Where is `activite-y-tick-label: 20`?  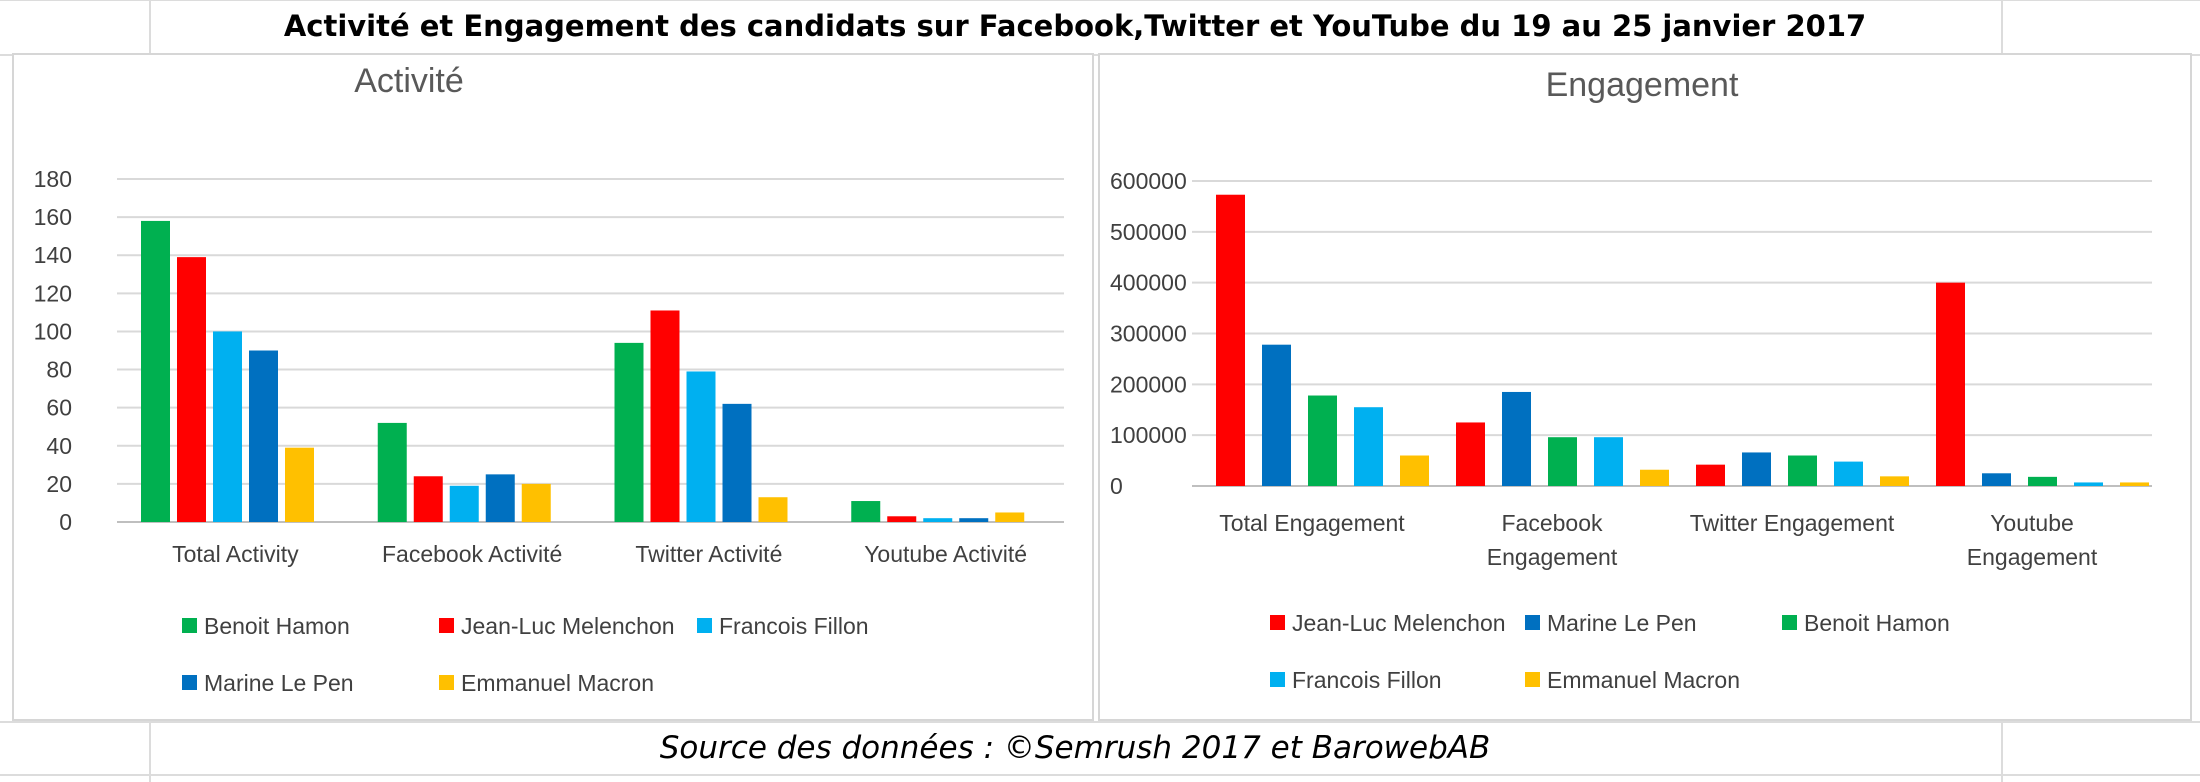
activite-y-tick-label: 20 is located at coordinates (59, 484).